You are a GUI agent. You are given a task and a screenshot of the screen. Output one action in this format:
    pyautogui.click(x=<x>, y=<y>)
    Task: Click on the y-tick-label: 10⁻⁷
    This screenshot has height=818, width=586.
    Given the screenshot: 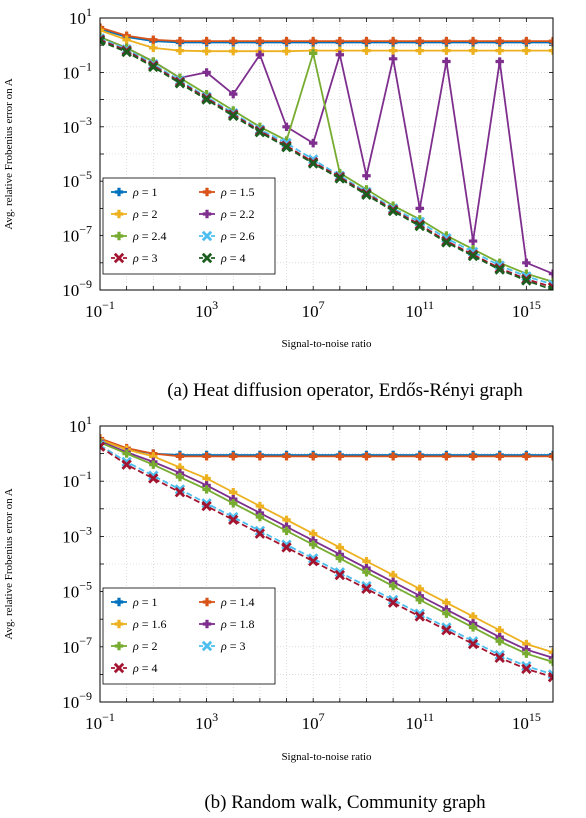 What is the action you would take?
    pyautogui.click(x=77, y=645)
    